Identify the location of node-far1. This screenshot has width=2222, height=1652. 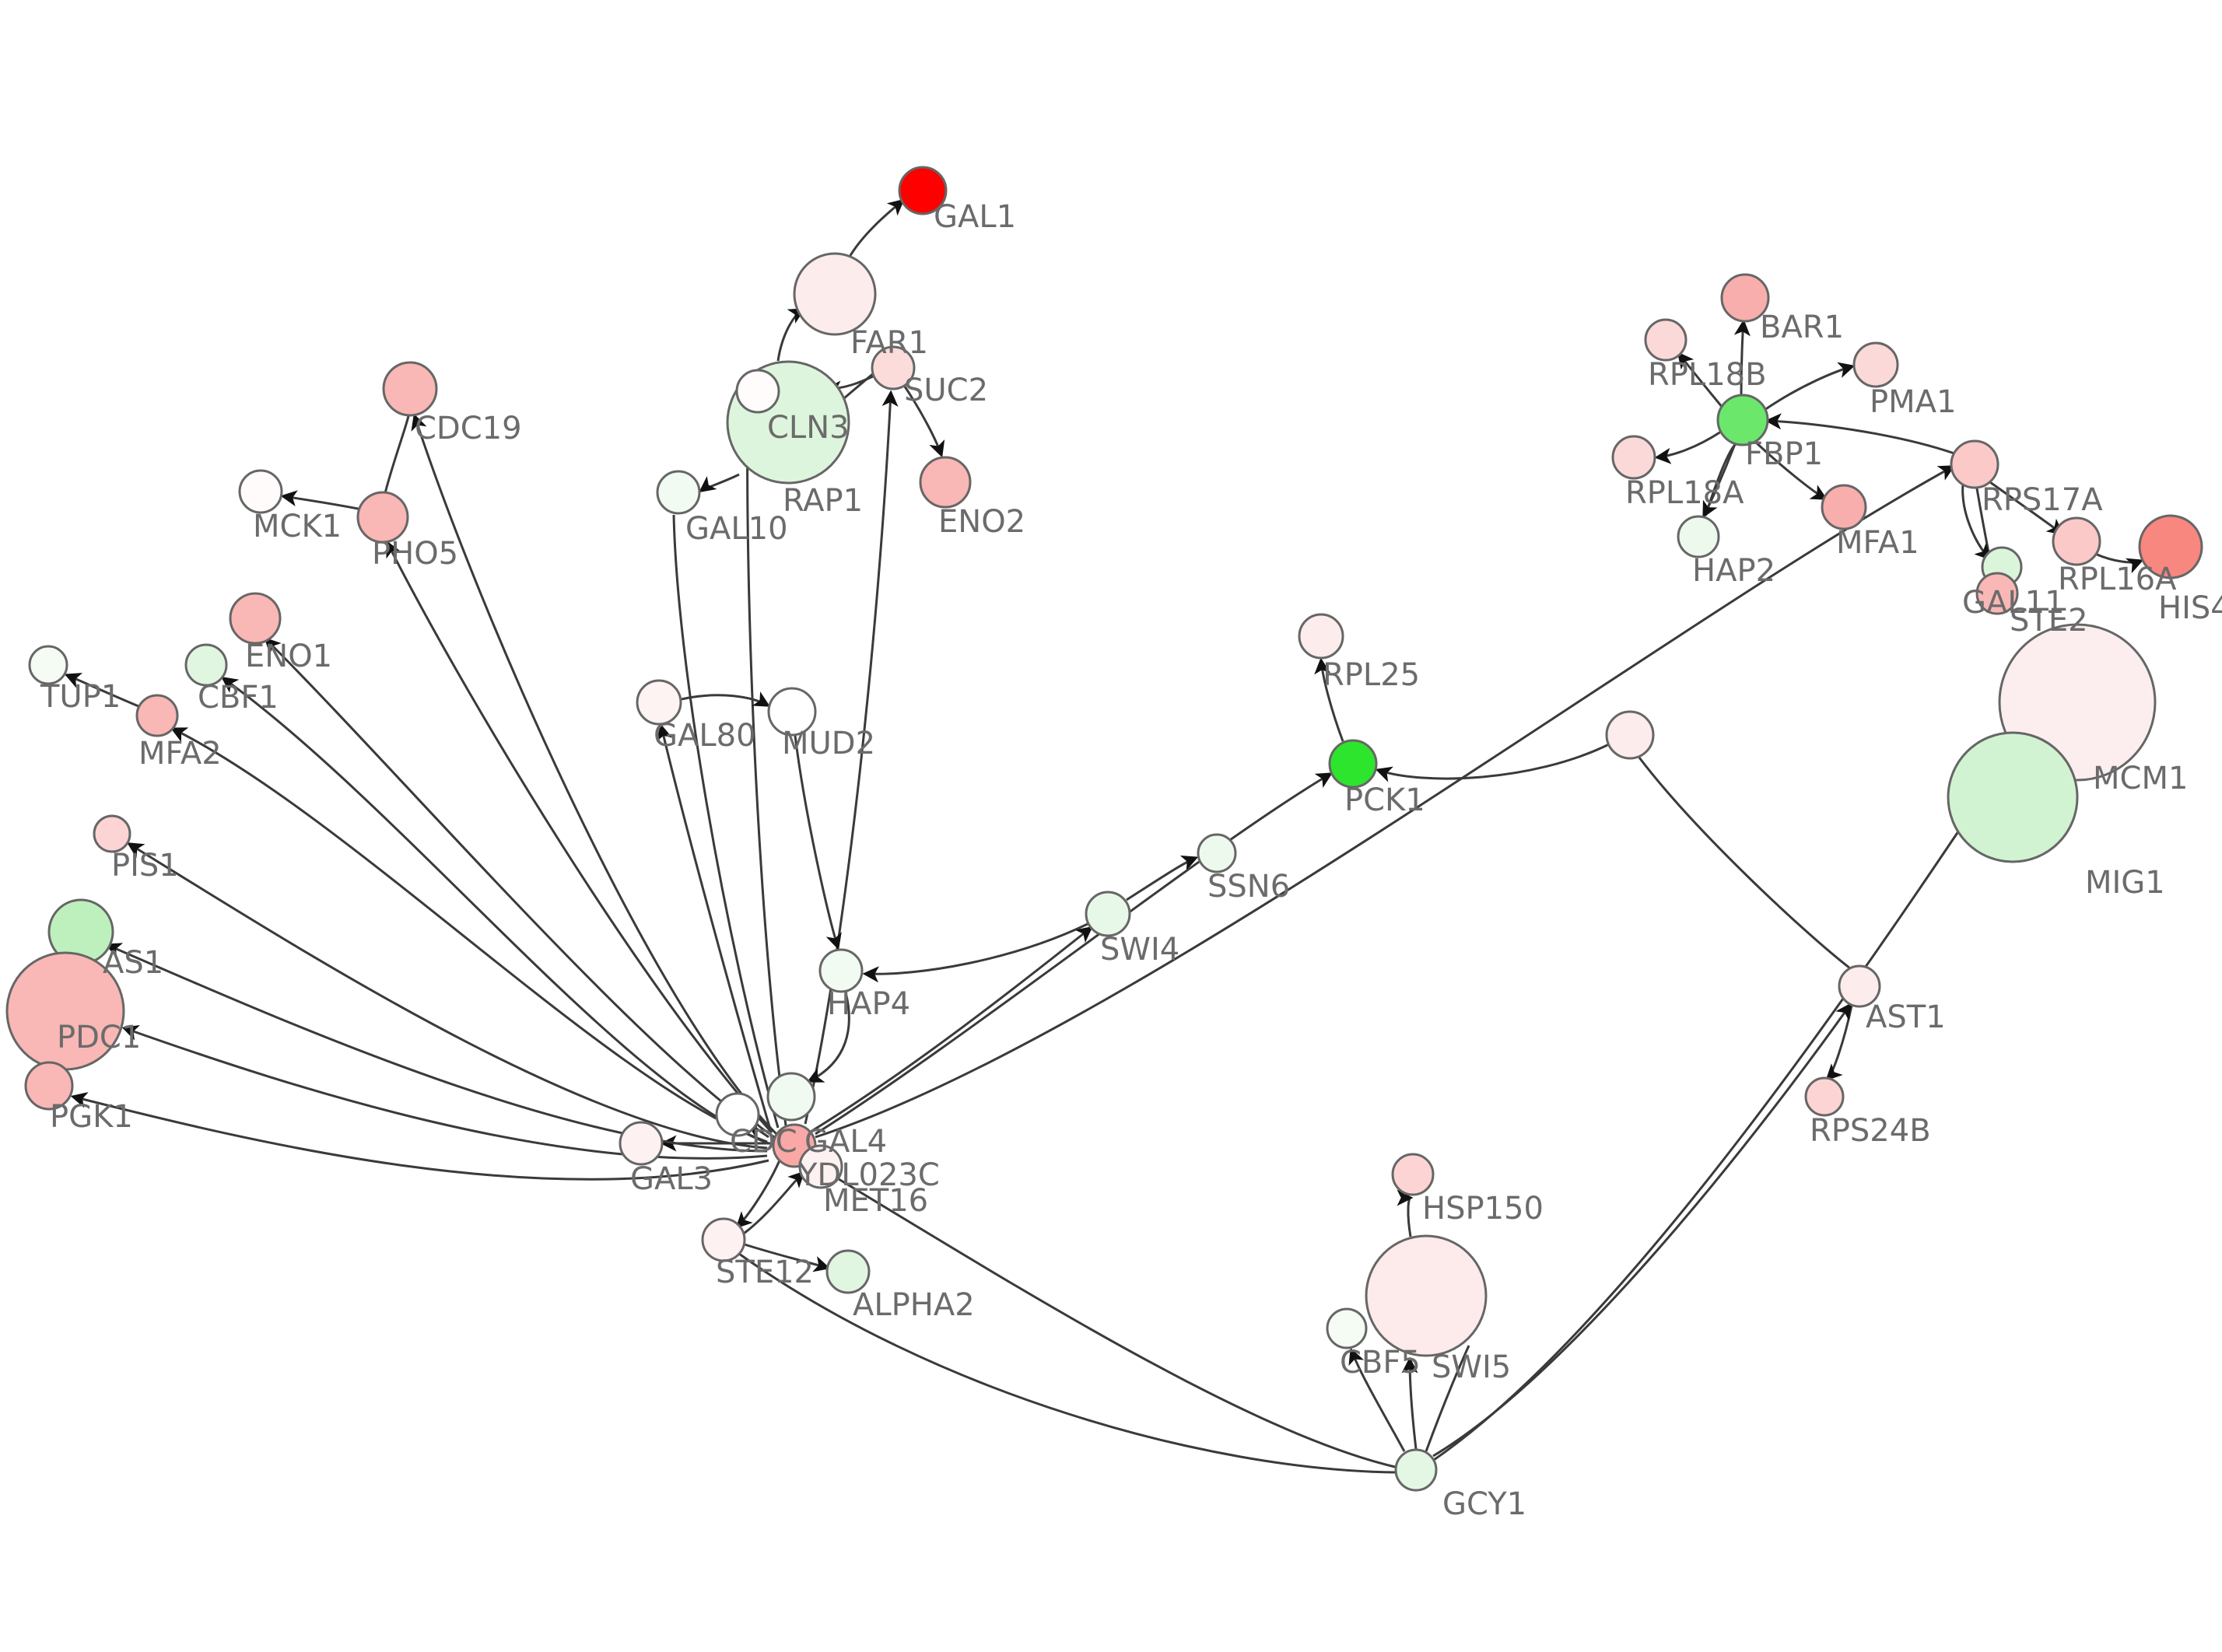
(835, 294).